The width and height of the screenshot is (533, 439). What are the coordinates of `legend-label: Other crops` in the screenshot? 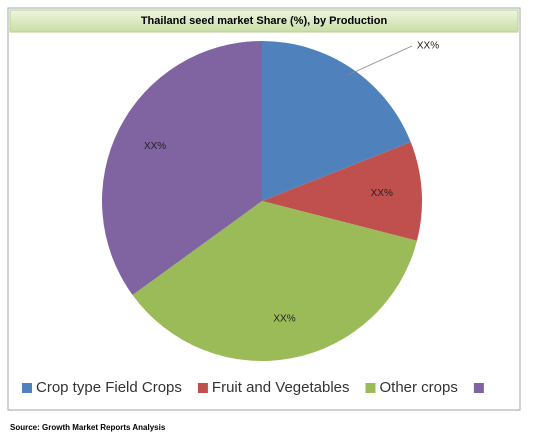 It's located at (419, 387).